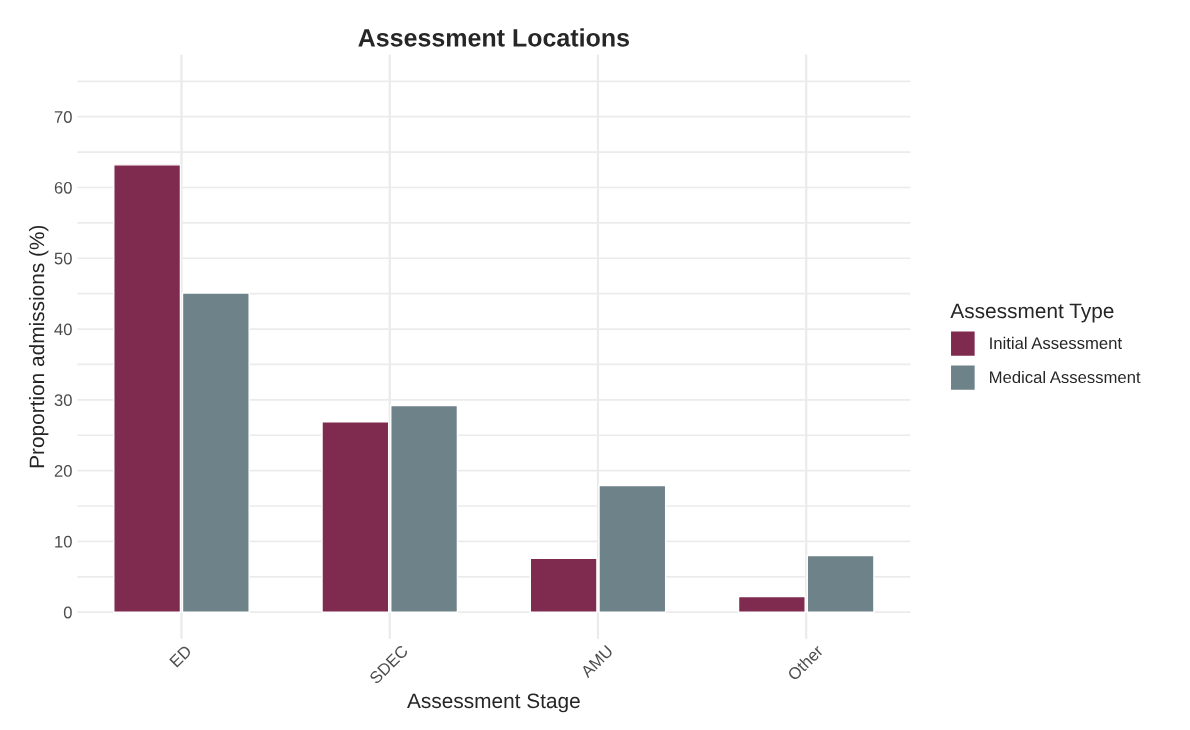 The image size is (1190, 730). Describe the element at coordinates (1056, 343) in the screenshot. I see `legend-label: Initial Assessment` at that location.